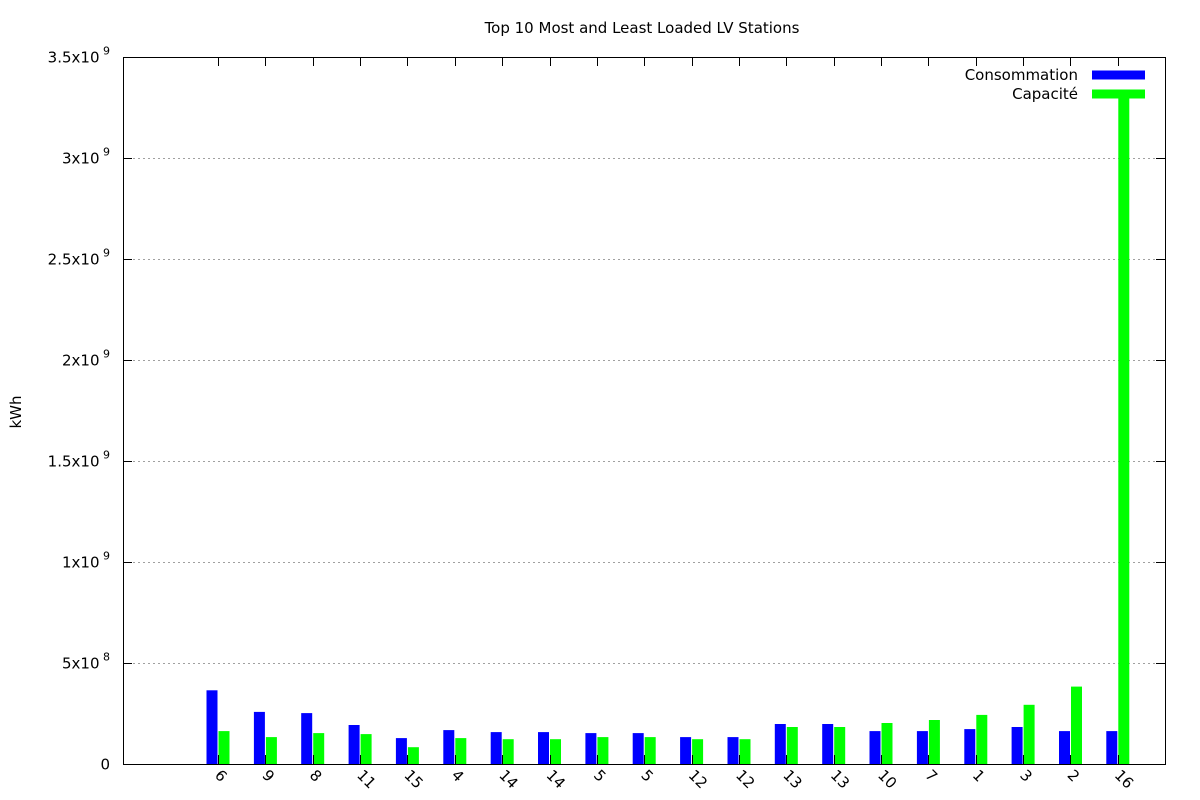  What do you see at coordinates (1025, 775) in the screenshot?
I see `x-tick-label: 3` at bounding box center [1025, 775].